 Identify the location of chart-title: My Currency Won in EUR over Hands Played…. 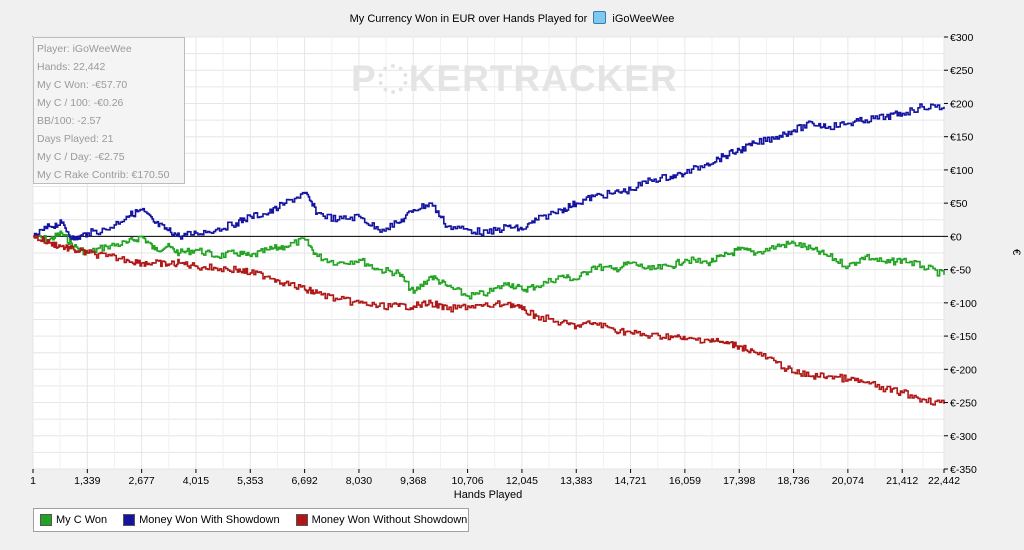
(512, 18).